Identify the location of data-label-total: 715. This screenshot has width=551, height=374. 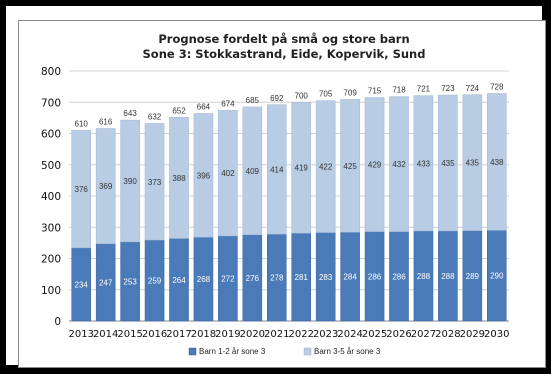
(375, 91).